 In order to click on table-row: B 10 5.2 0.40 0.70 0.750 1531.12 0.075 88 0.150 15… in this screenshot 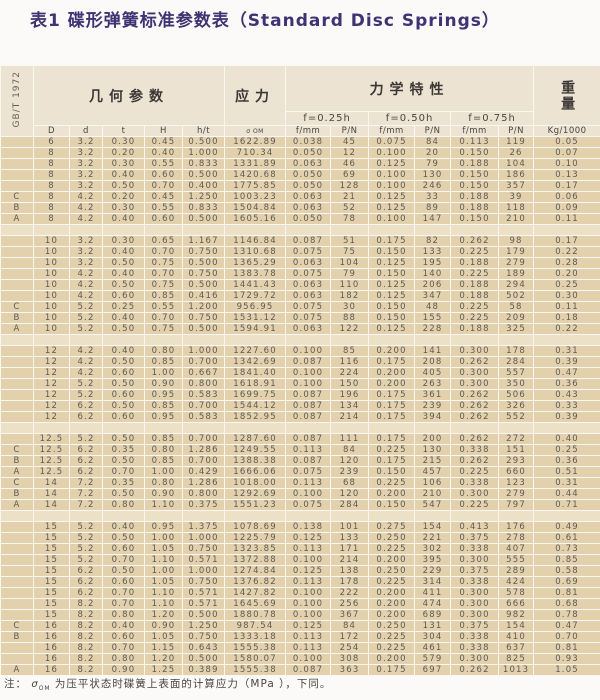, I will do `click(300, 318)`.